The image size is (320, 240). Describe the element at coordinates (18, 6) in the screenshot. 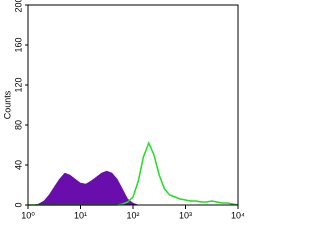

I see `y-tick-label: 200` at that location.